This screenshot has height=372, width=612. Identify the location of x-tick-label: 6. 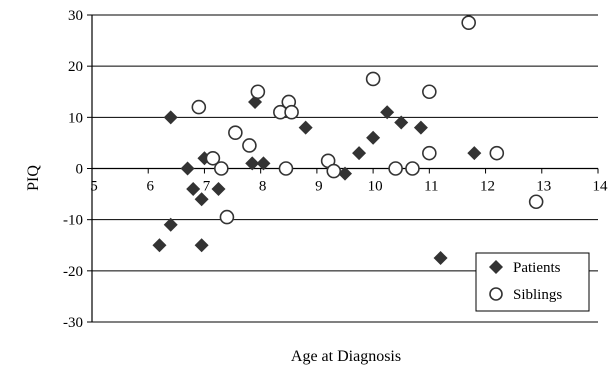
(150, 187).